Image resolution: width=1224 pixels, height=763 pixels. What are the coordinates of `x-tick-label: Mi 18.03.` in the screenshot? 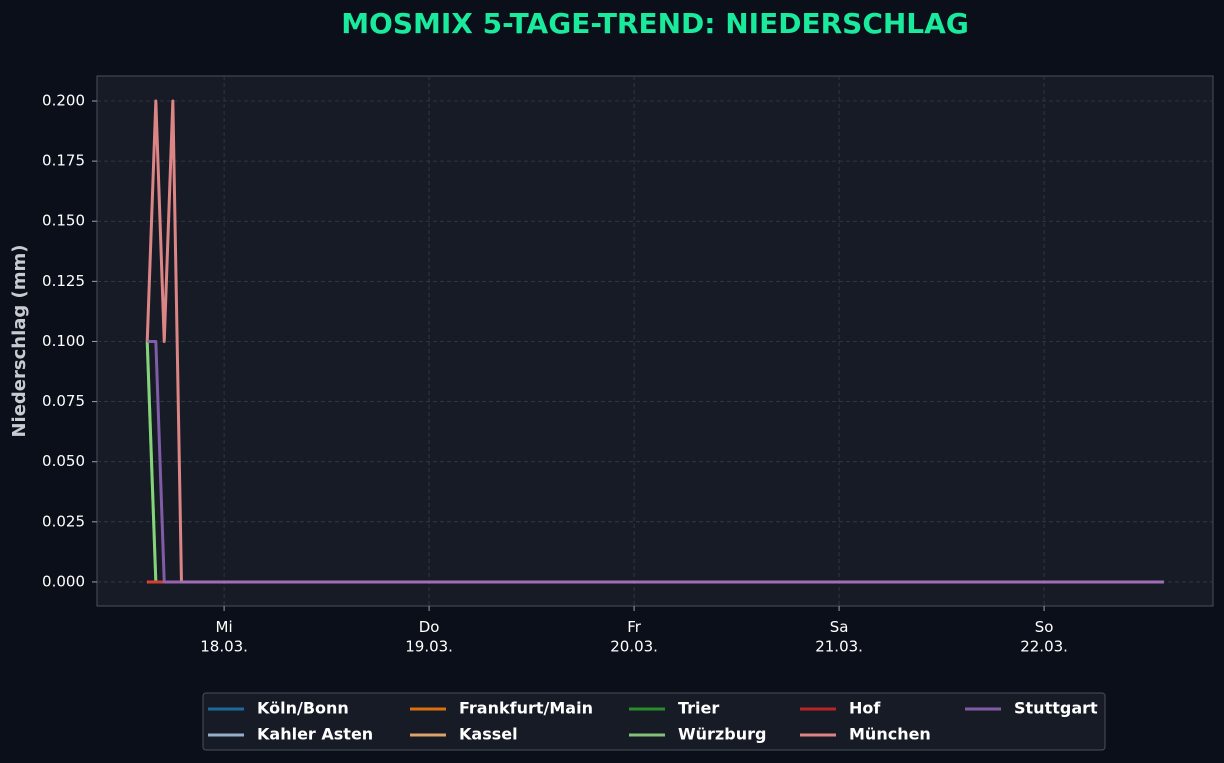 It's located at (224, 637).